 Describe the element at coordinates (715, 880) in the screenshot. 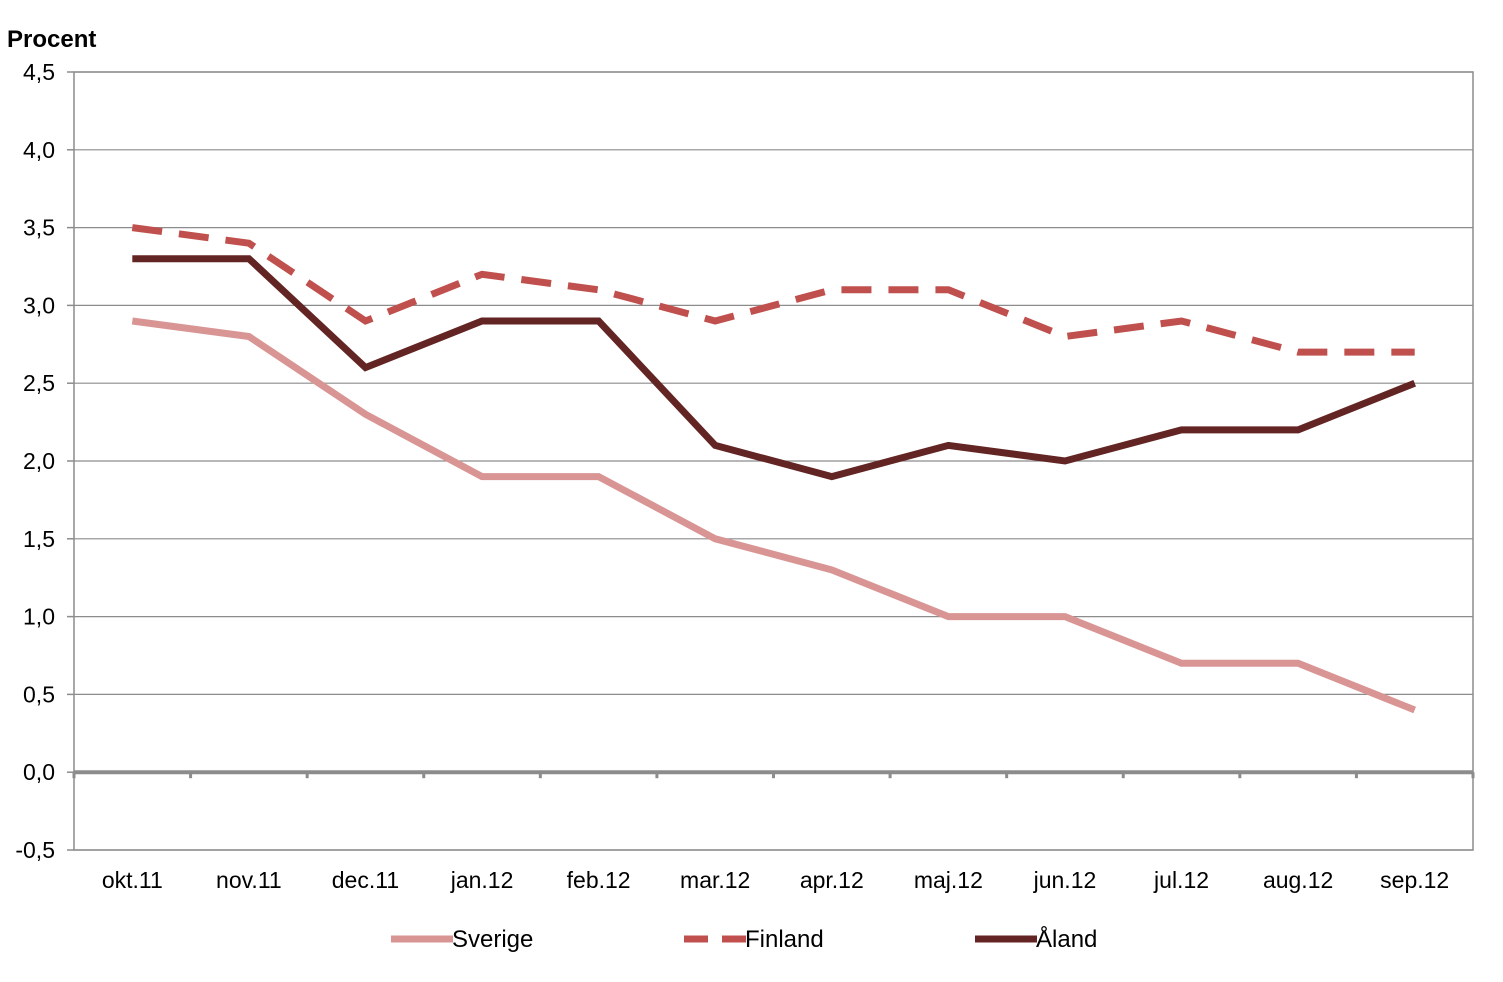

I see `x-tick-label: mar.12` at that location.